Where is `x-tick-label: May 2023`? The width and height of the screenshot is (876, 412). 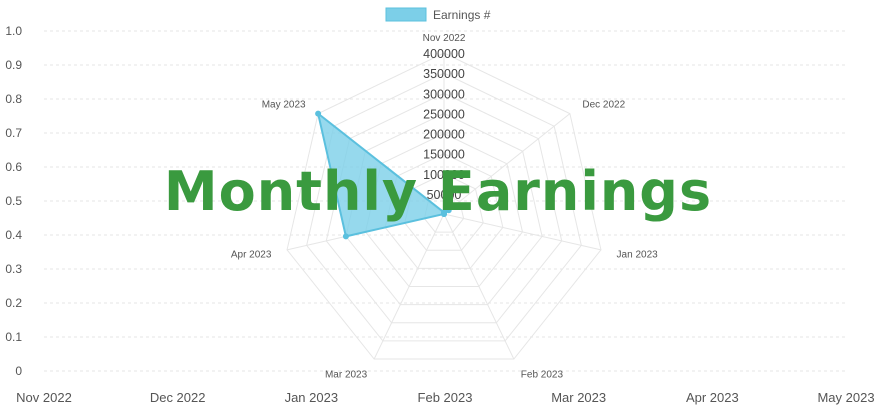 x-tick-label: May 2023 is located at coordinates (845, 397).